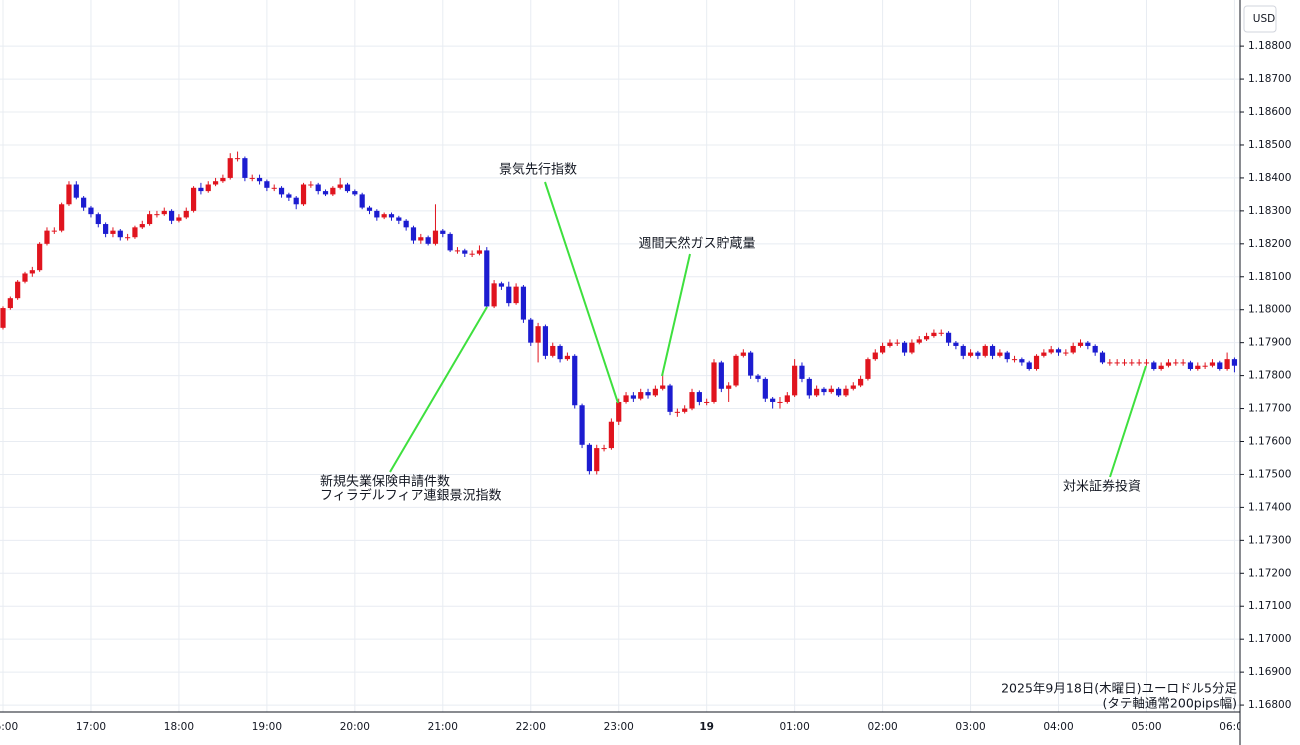 The image size is (1300, 745). Describe the element at coordinates (1269, 145) in the screenshot. I see `y-tick-label: 1.18500` at that location.